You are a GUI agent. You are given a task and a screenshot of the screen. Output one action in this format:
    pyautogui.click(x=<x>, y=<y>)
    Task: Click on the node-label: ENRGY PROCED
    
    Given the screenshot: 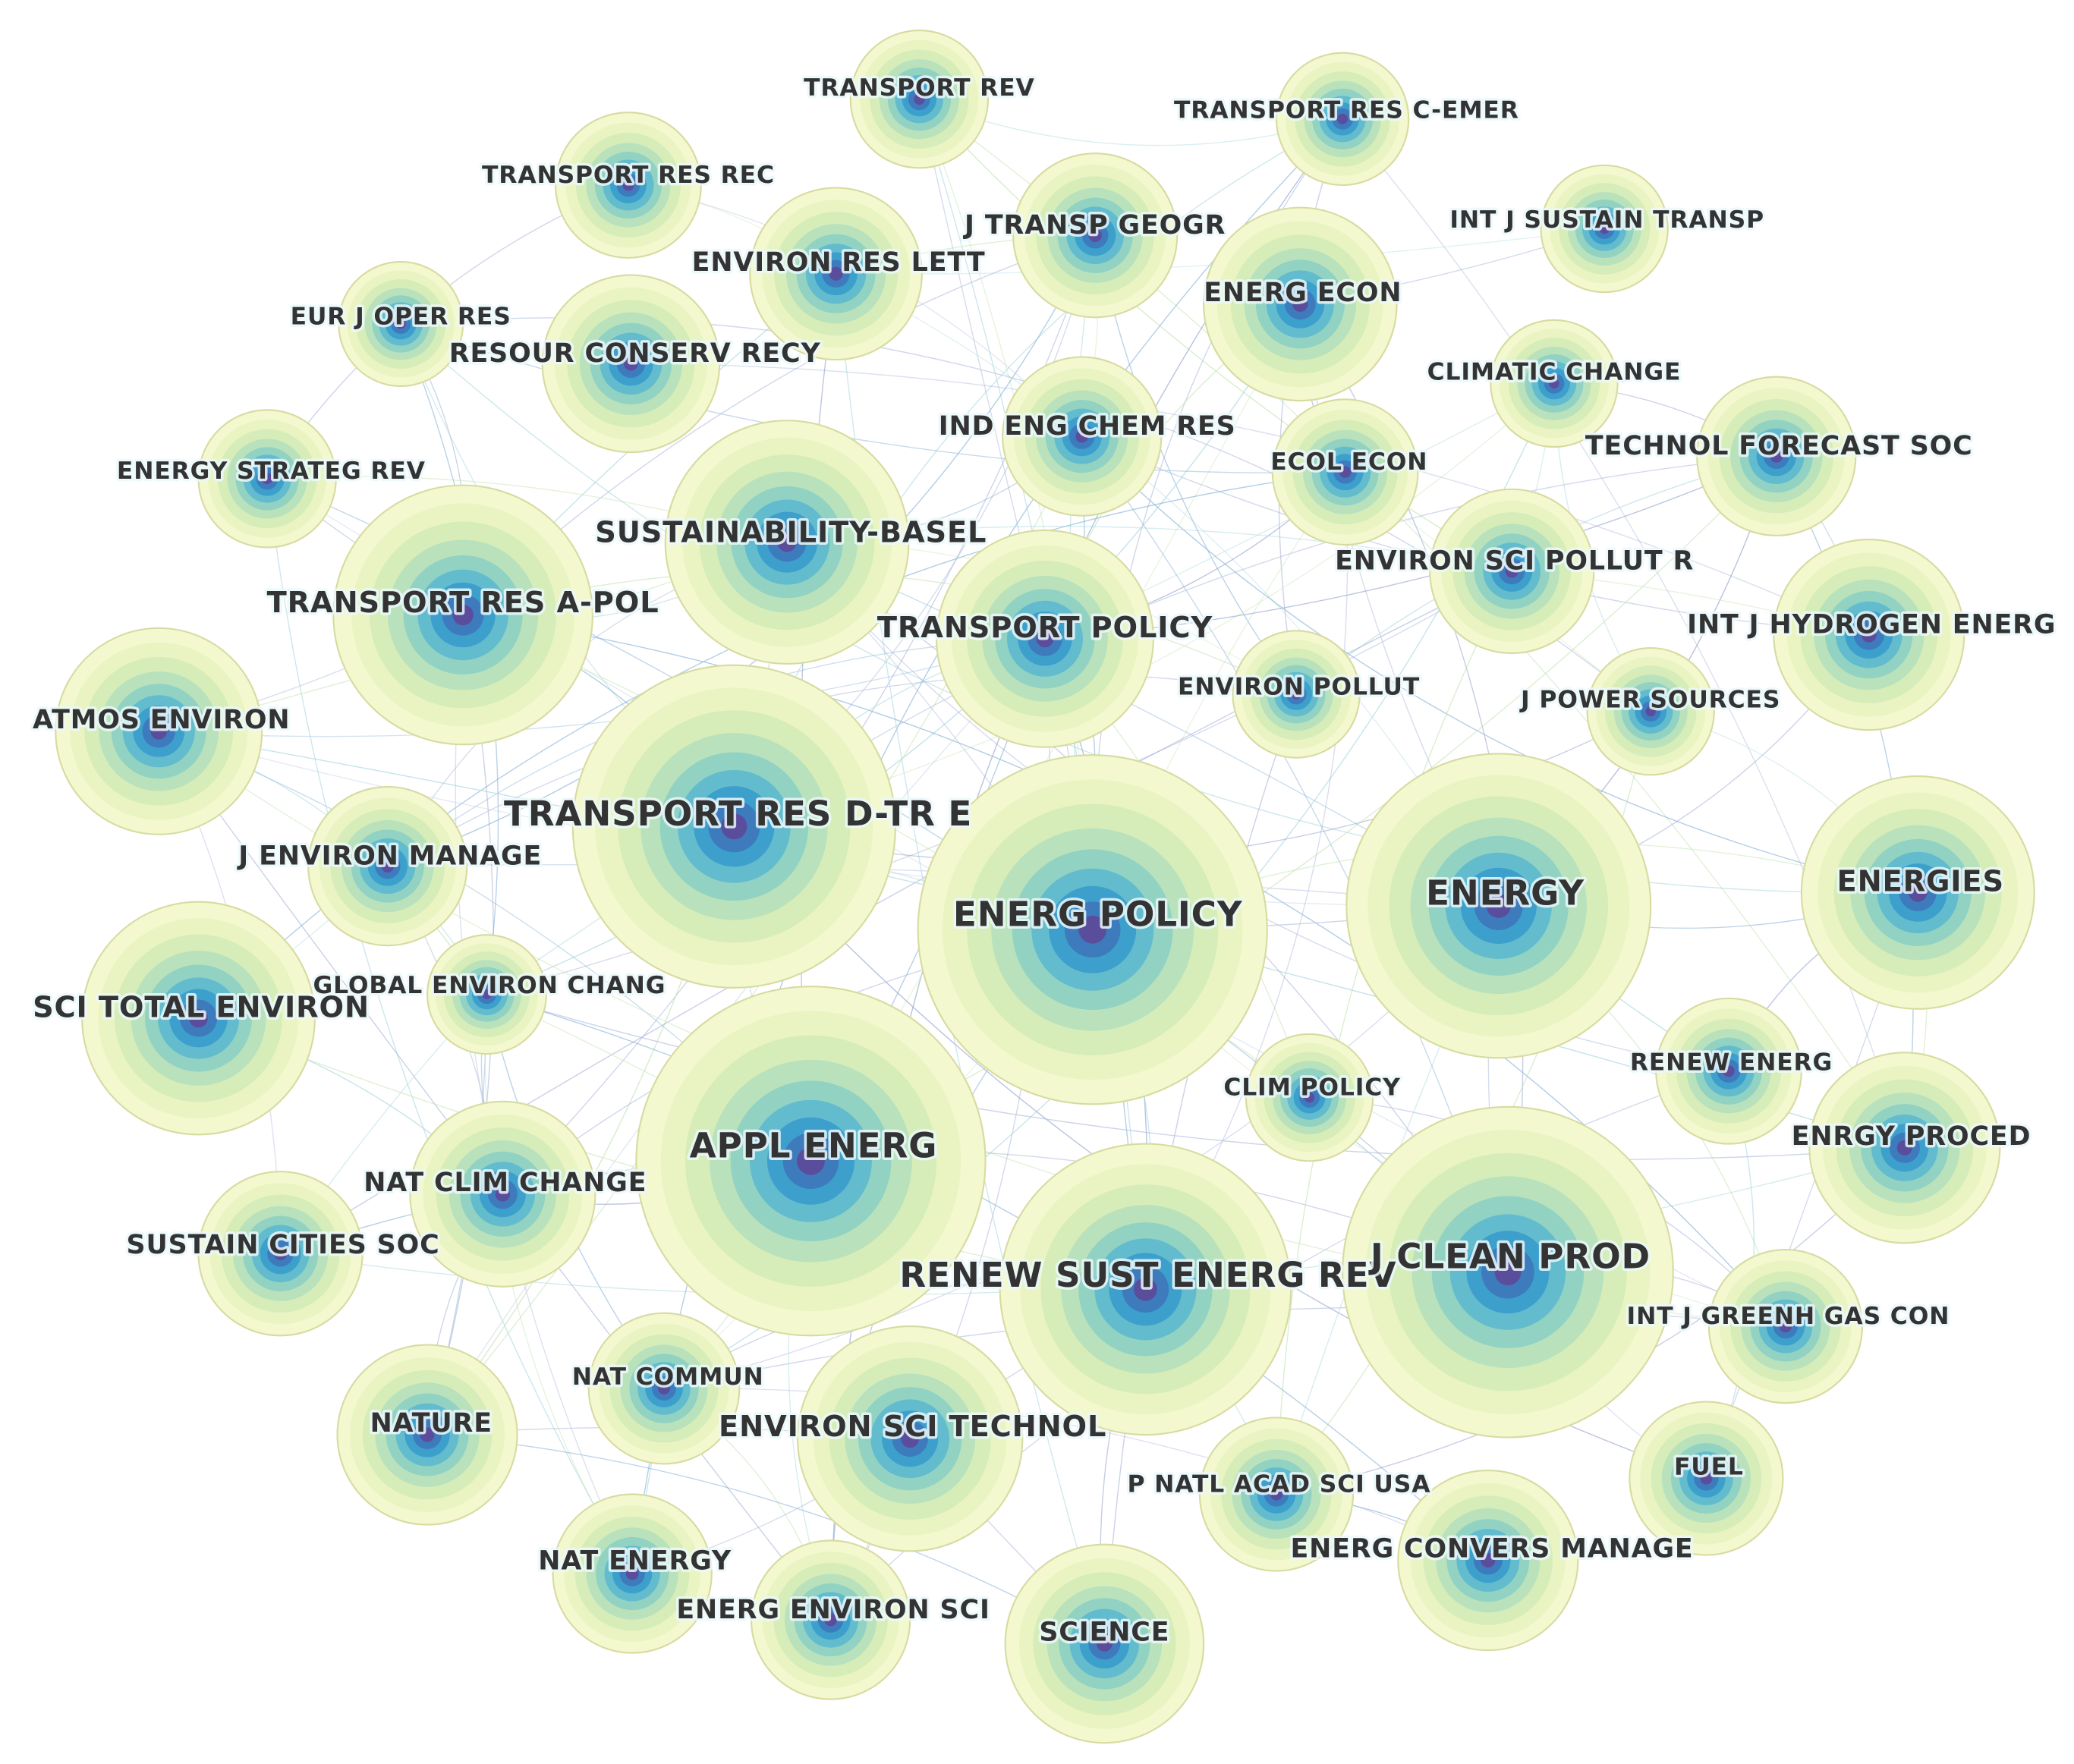 What is the action you would take?
    pyautogui.click(x=1912, y=1136)
    